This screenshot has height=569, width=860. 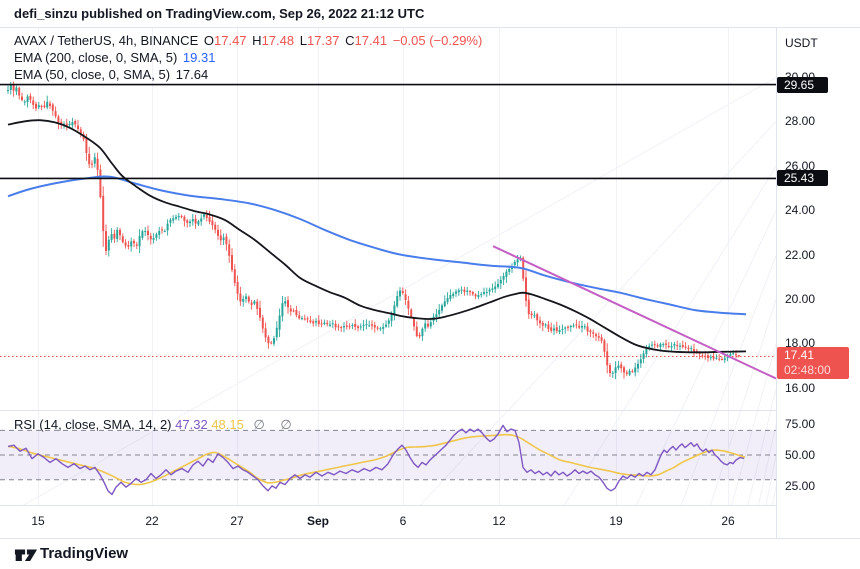 What do you see at coordinates (616, 521) in the screenshot?
I see `time-tick-19: 19` at bounding box center [616, 521].